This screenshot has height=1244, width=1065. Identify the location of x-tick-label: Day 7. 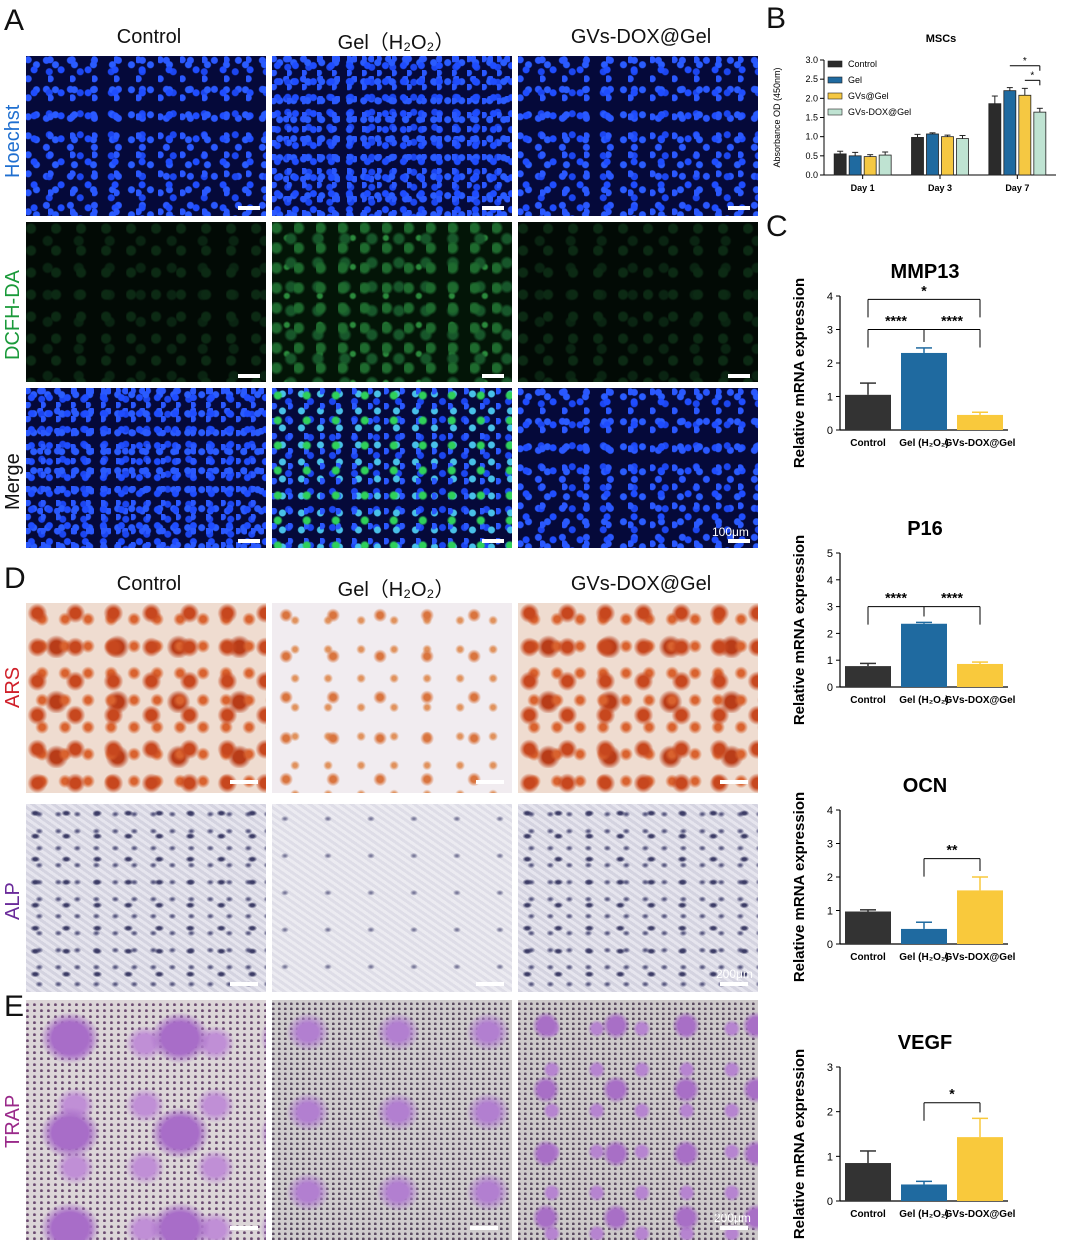
(1017, 188).